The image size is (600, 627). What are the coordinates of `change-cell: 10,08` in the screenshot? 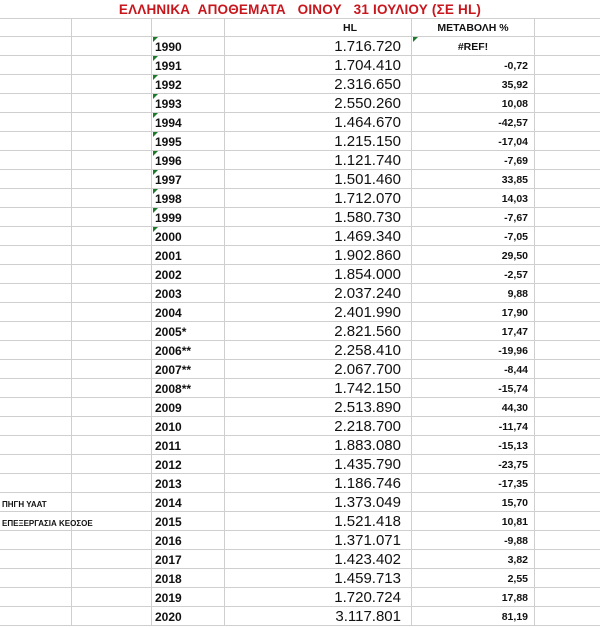 It's located at (473, 103).